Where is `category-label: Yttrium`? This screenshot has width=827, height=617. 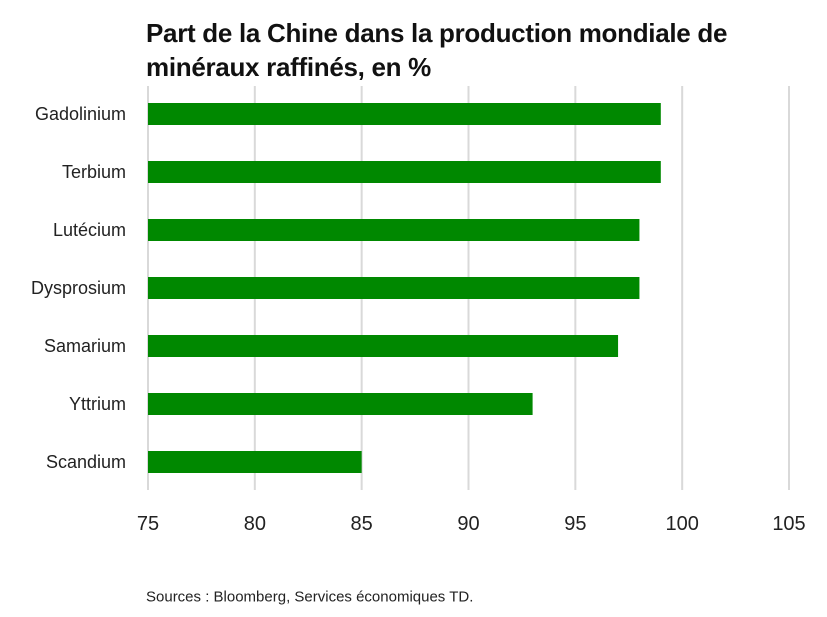
category-label: Yttrium is located at coordinates (97, 404).